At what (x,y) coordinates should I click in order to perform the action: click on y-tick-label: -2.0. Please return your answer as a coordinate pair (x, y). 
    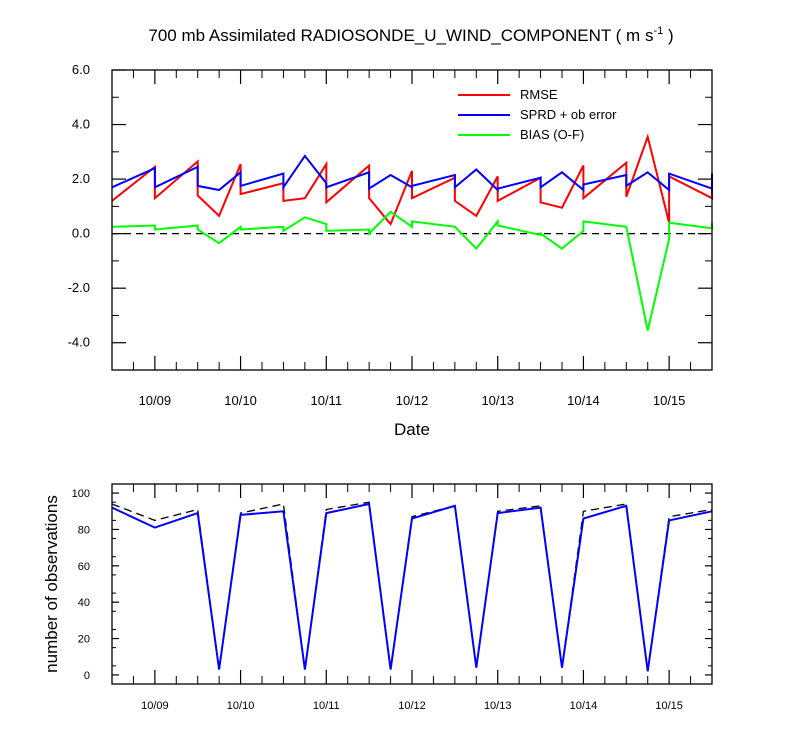
    Looking at the image, I should click on (79, 287).